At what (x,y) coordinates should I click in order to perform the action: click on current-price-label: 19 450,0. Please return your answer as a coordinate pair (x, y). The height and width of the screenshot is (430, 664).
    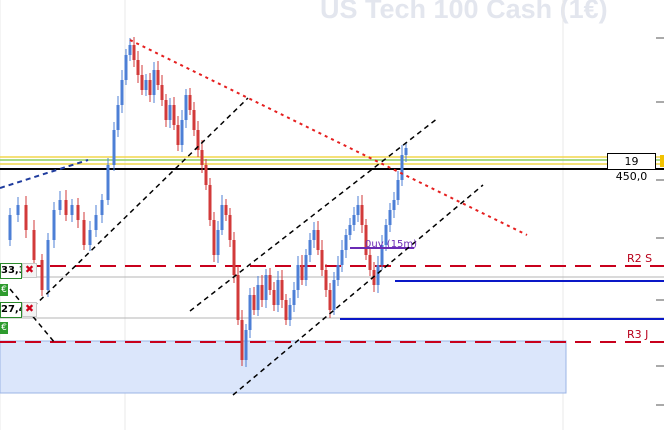
    Looking at the image, I should click on (631, 168).